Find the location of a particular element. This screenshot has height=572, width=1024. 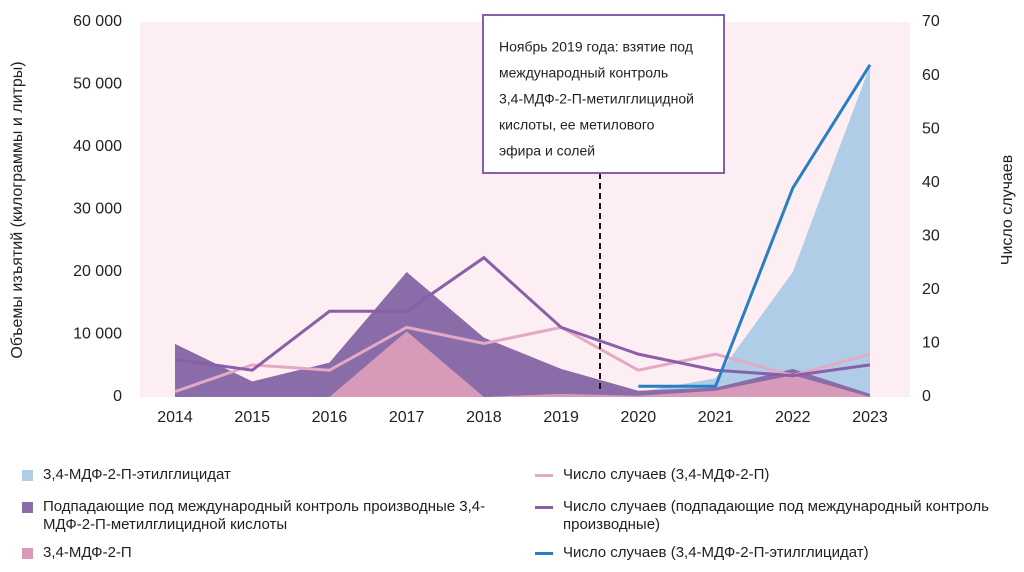

legend-item: Число случаев (3,4-МДФ-2-П-этилглицидат) is located at coordinates (779, 553).